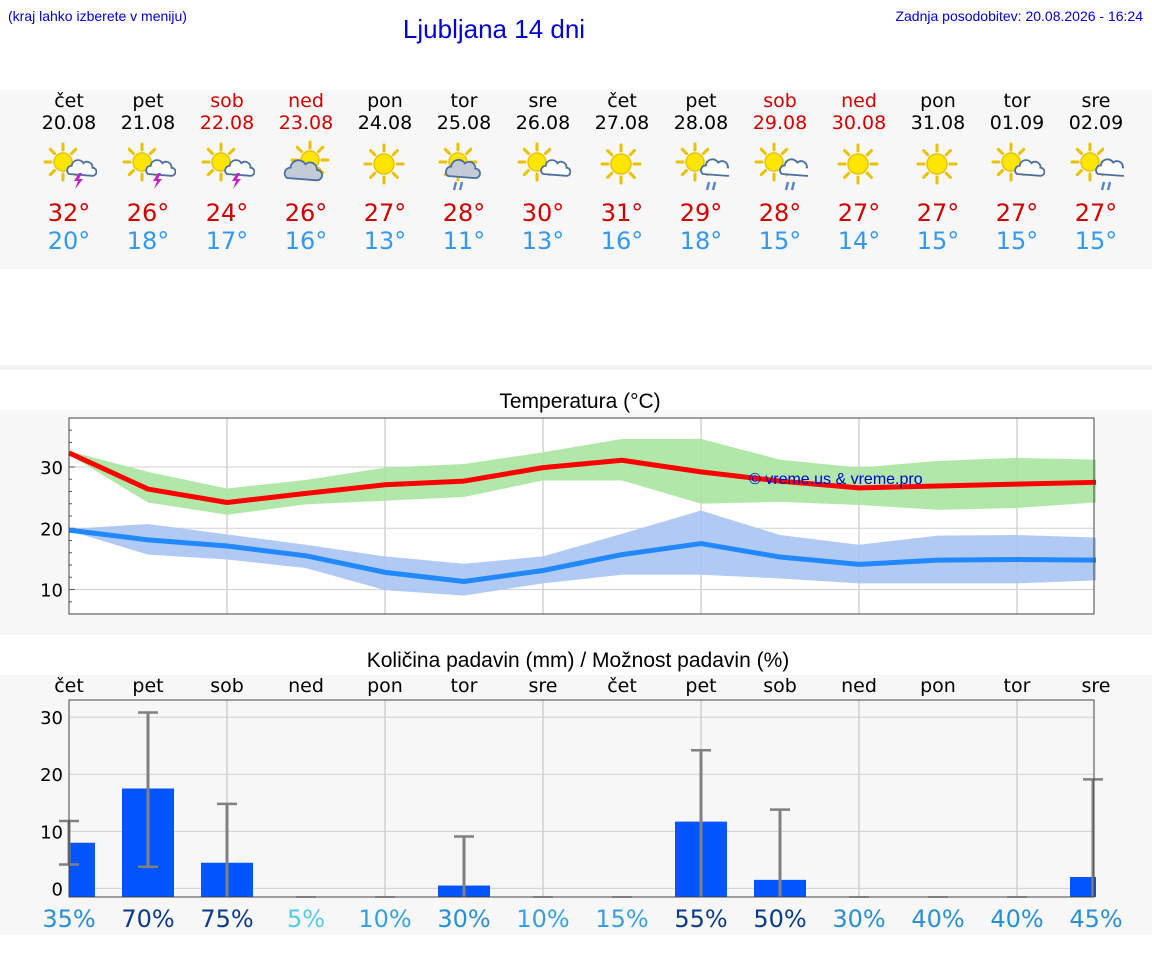 This screenshot has height=975, width=1152. Describe the element at coordinates (836, 479) in the screenshot. I see `watermark: © vreme.us & vreme.pro` at that location.